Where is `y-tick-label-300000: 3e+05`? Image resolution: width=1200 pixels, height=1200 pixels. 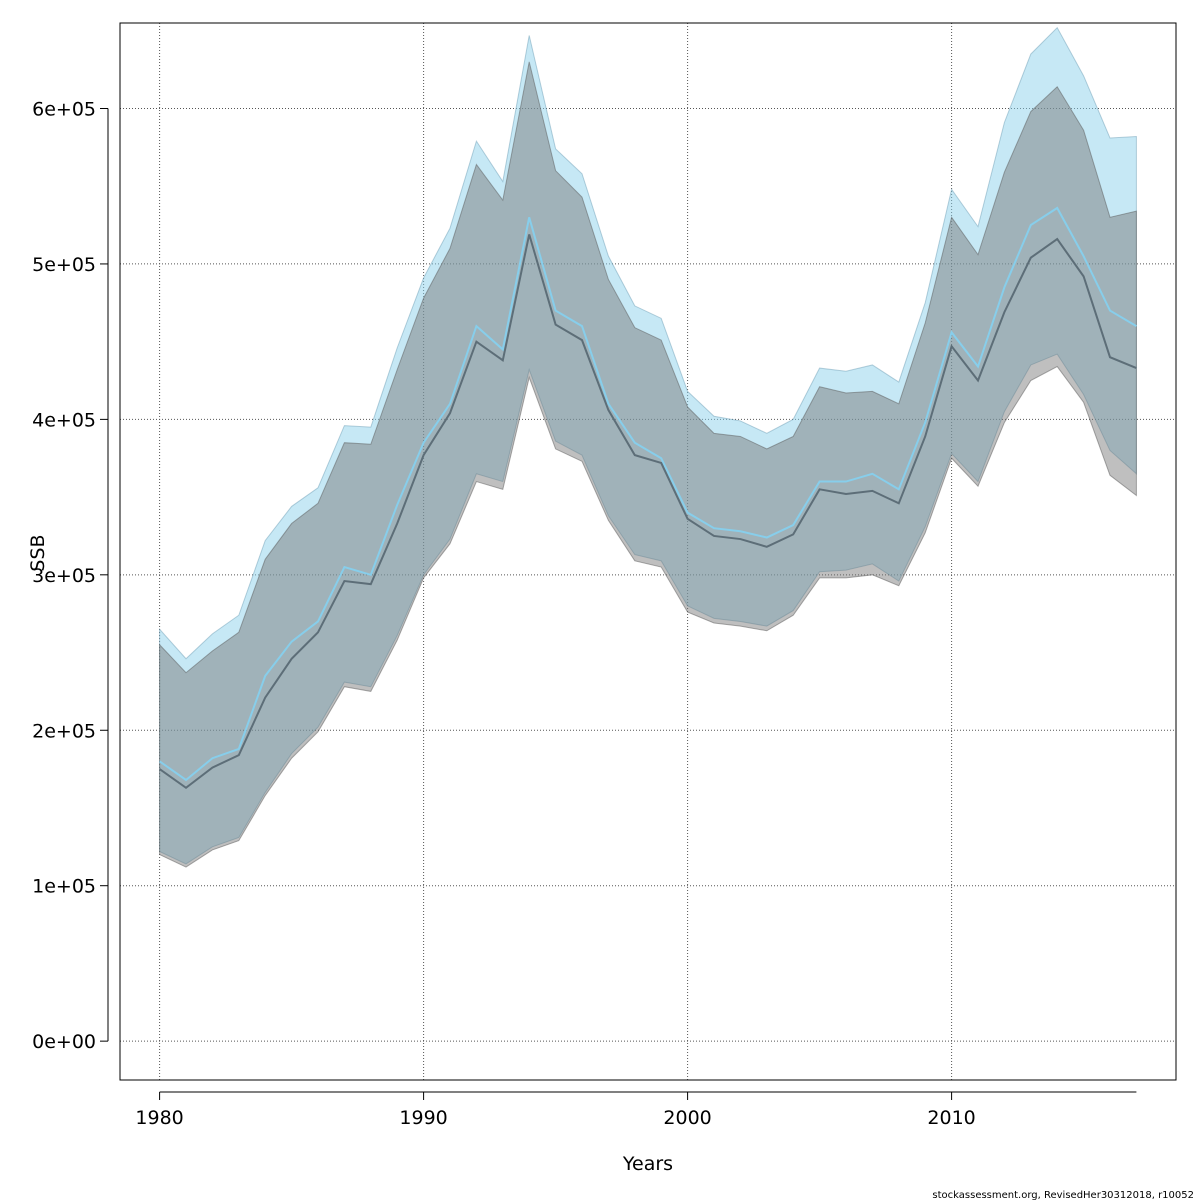 y-tick-label-300000: 3e+05 is located at coordinates (64, 576).